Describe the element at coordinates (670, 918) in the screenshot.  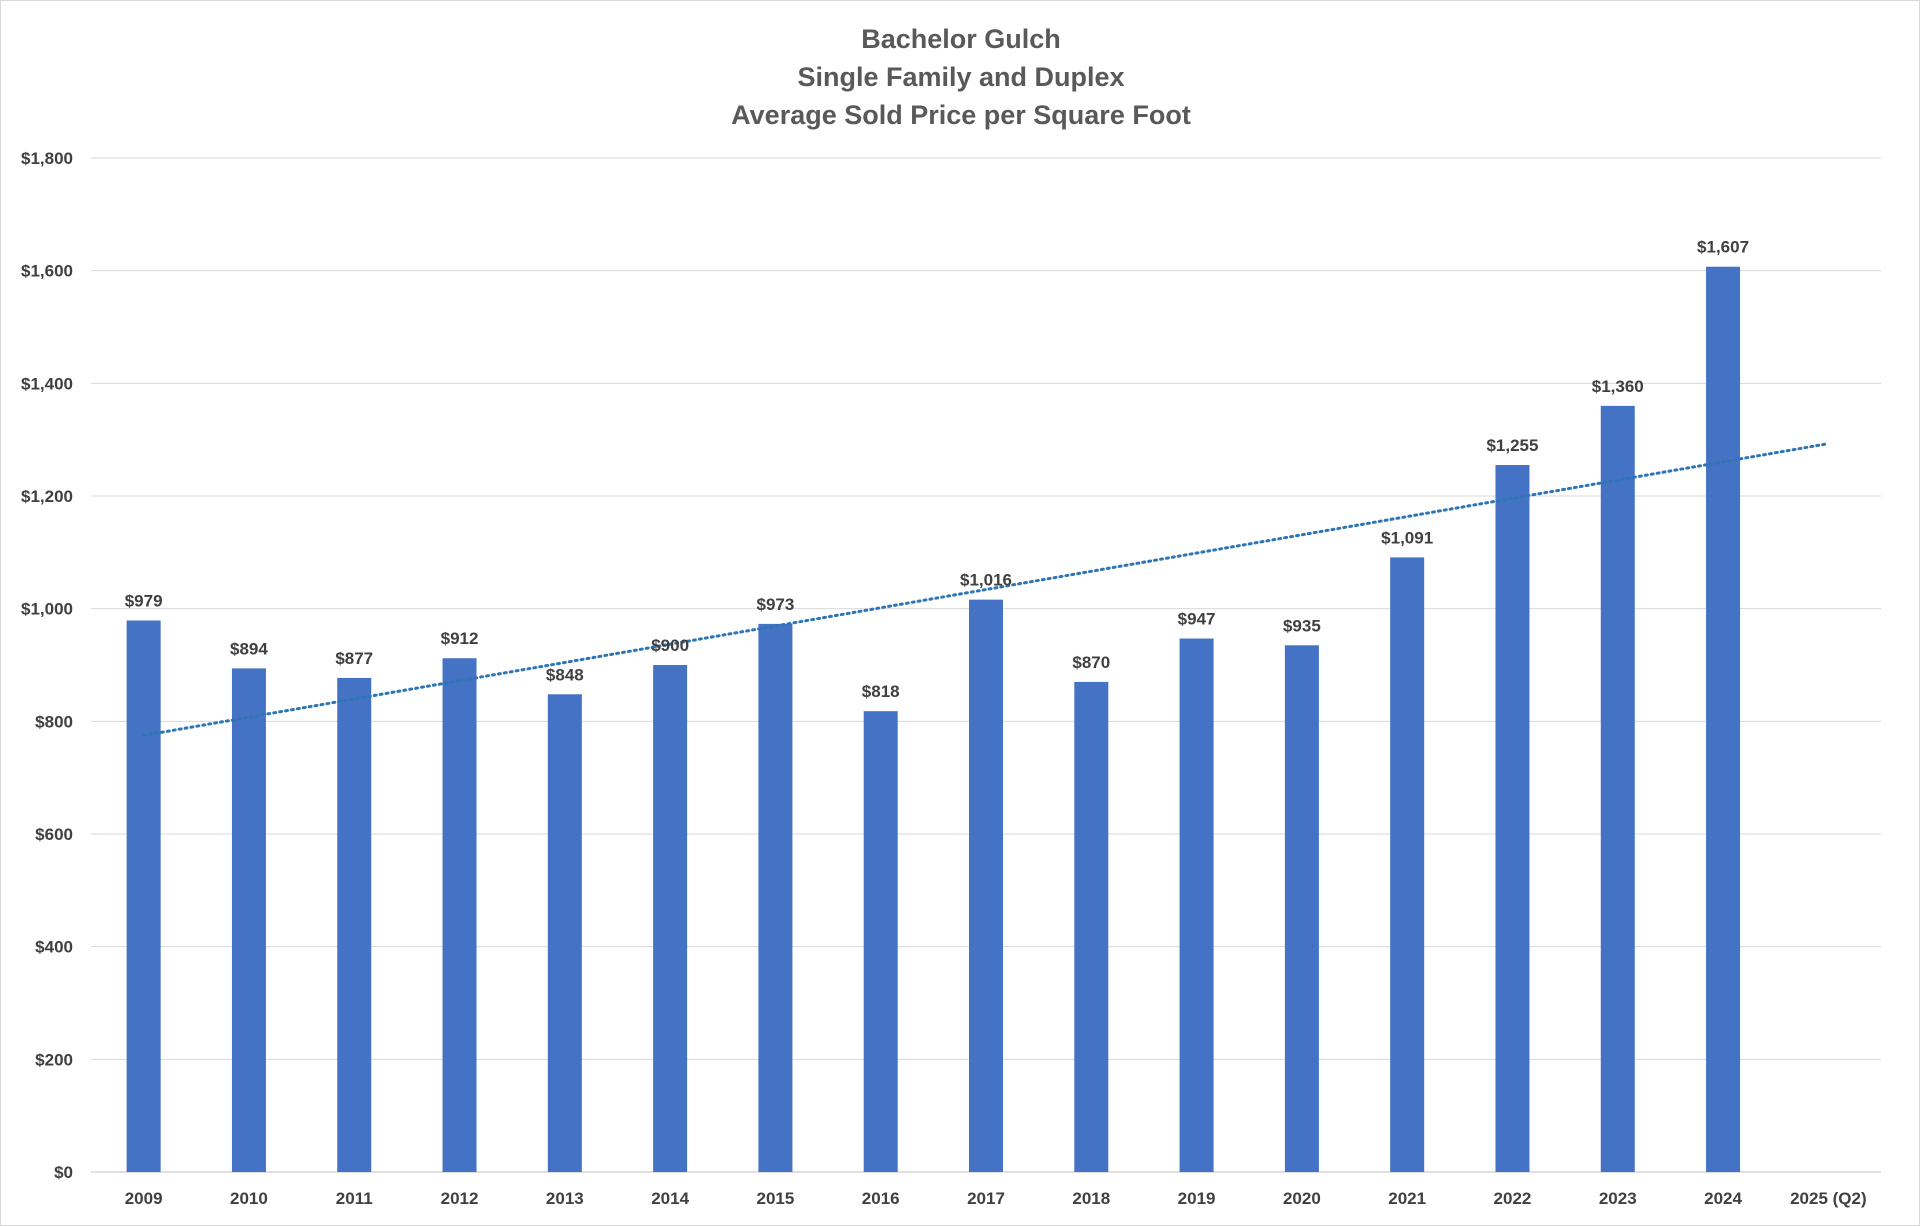
I see `bar-2014` at that location.